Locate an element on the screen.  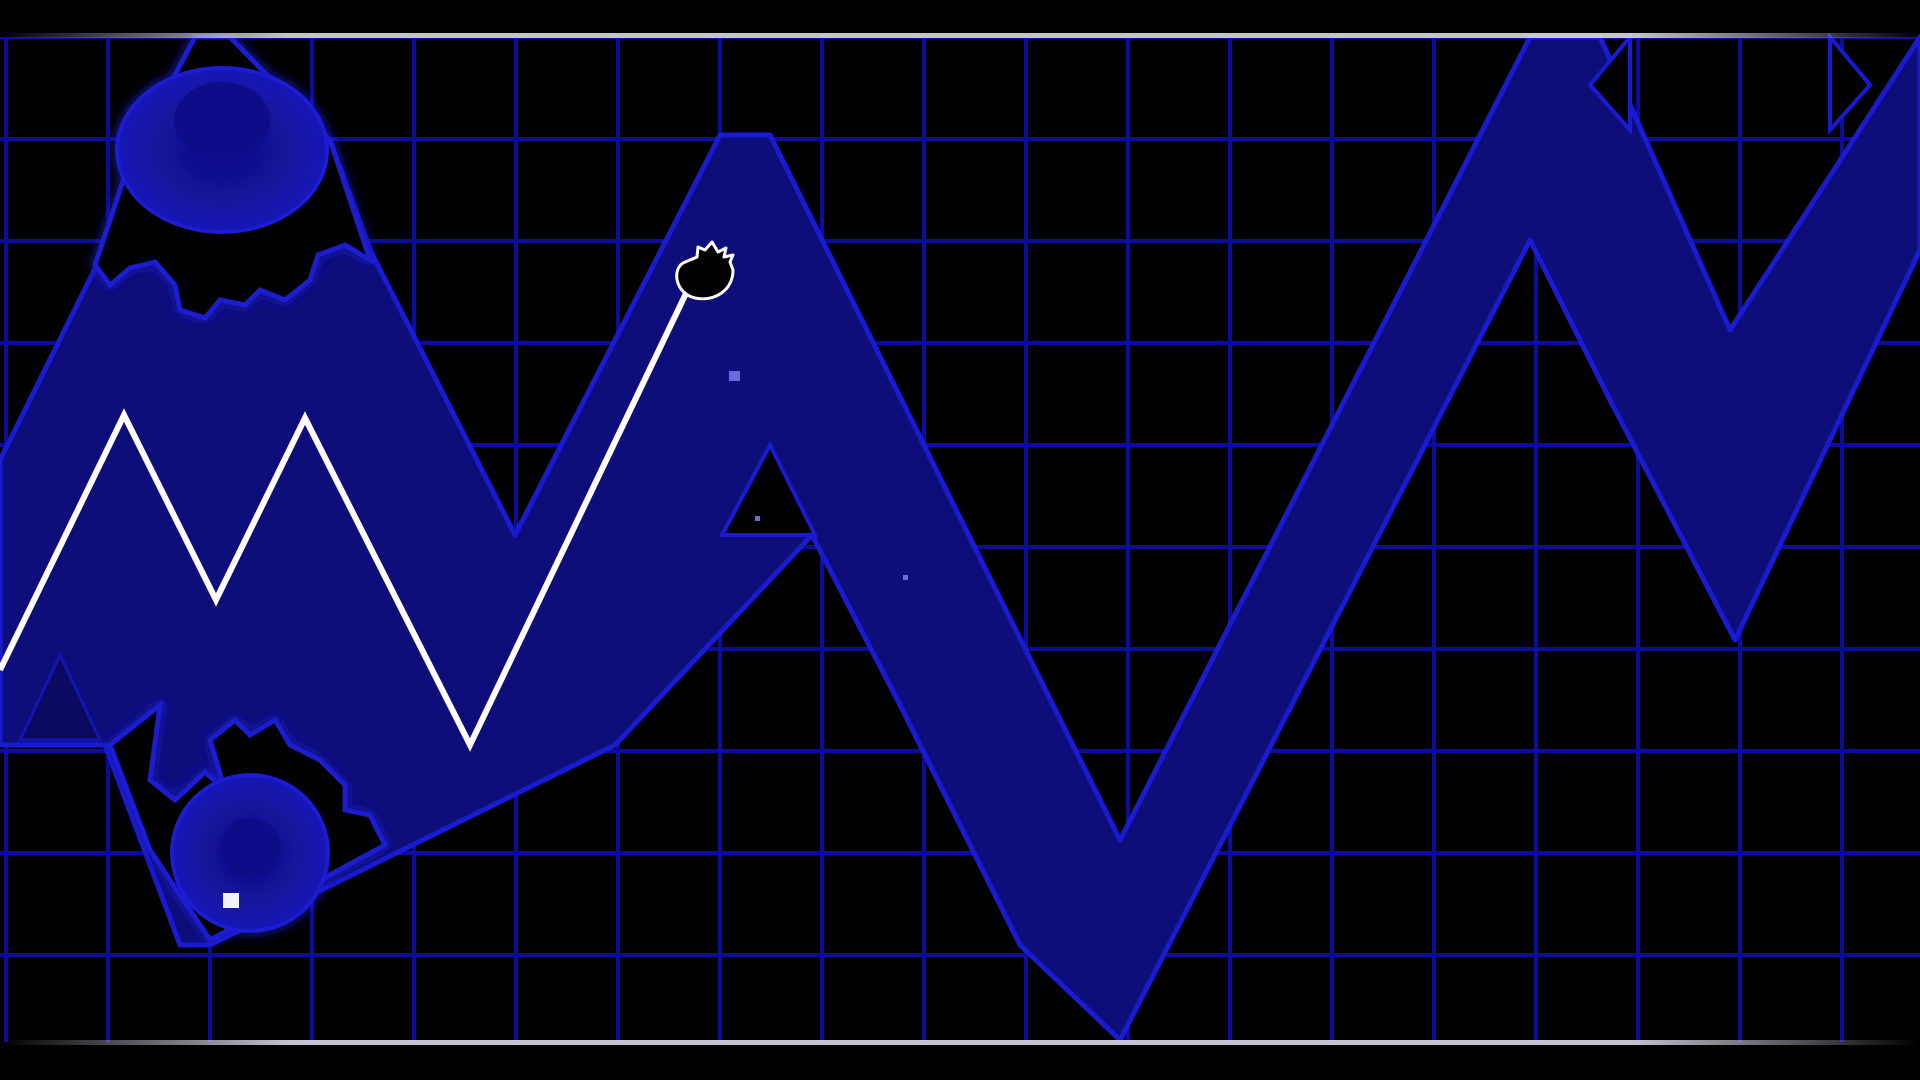
letterbox-top is located at coordinates (960, 16).